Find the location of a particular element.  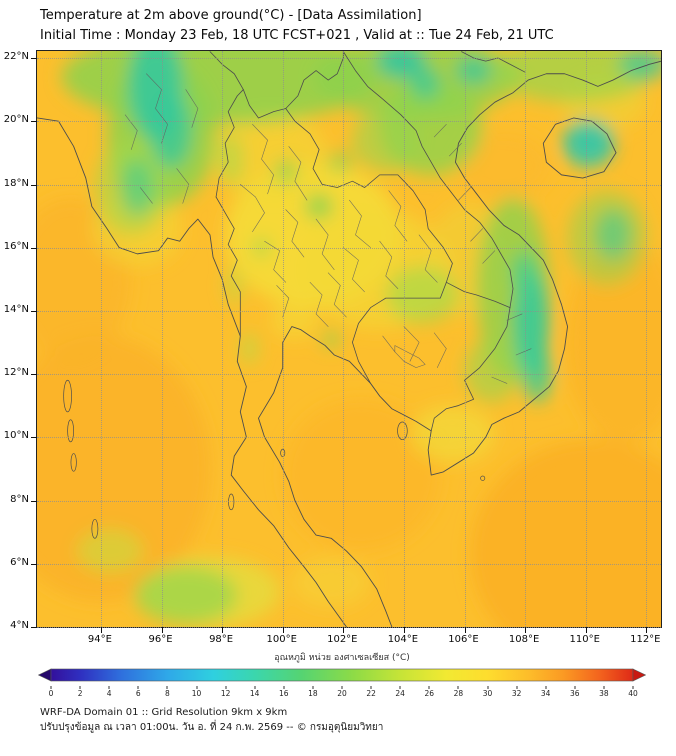

islands is located at coordinates (274, 459).